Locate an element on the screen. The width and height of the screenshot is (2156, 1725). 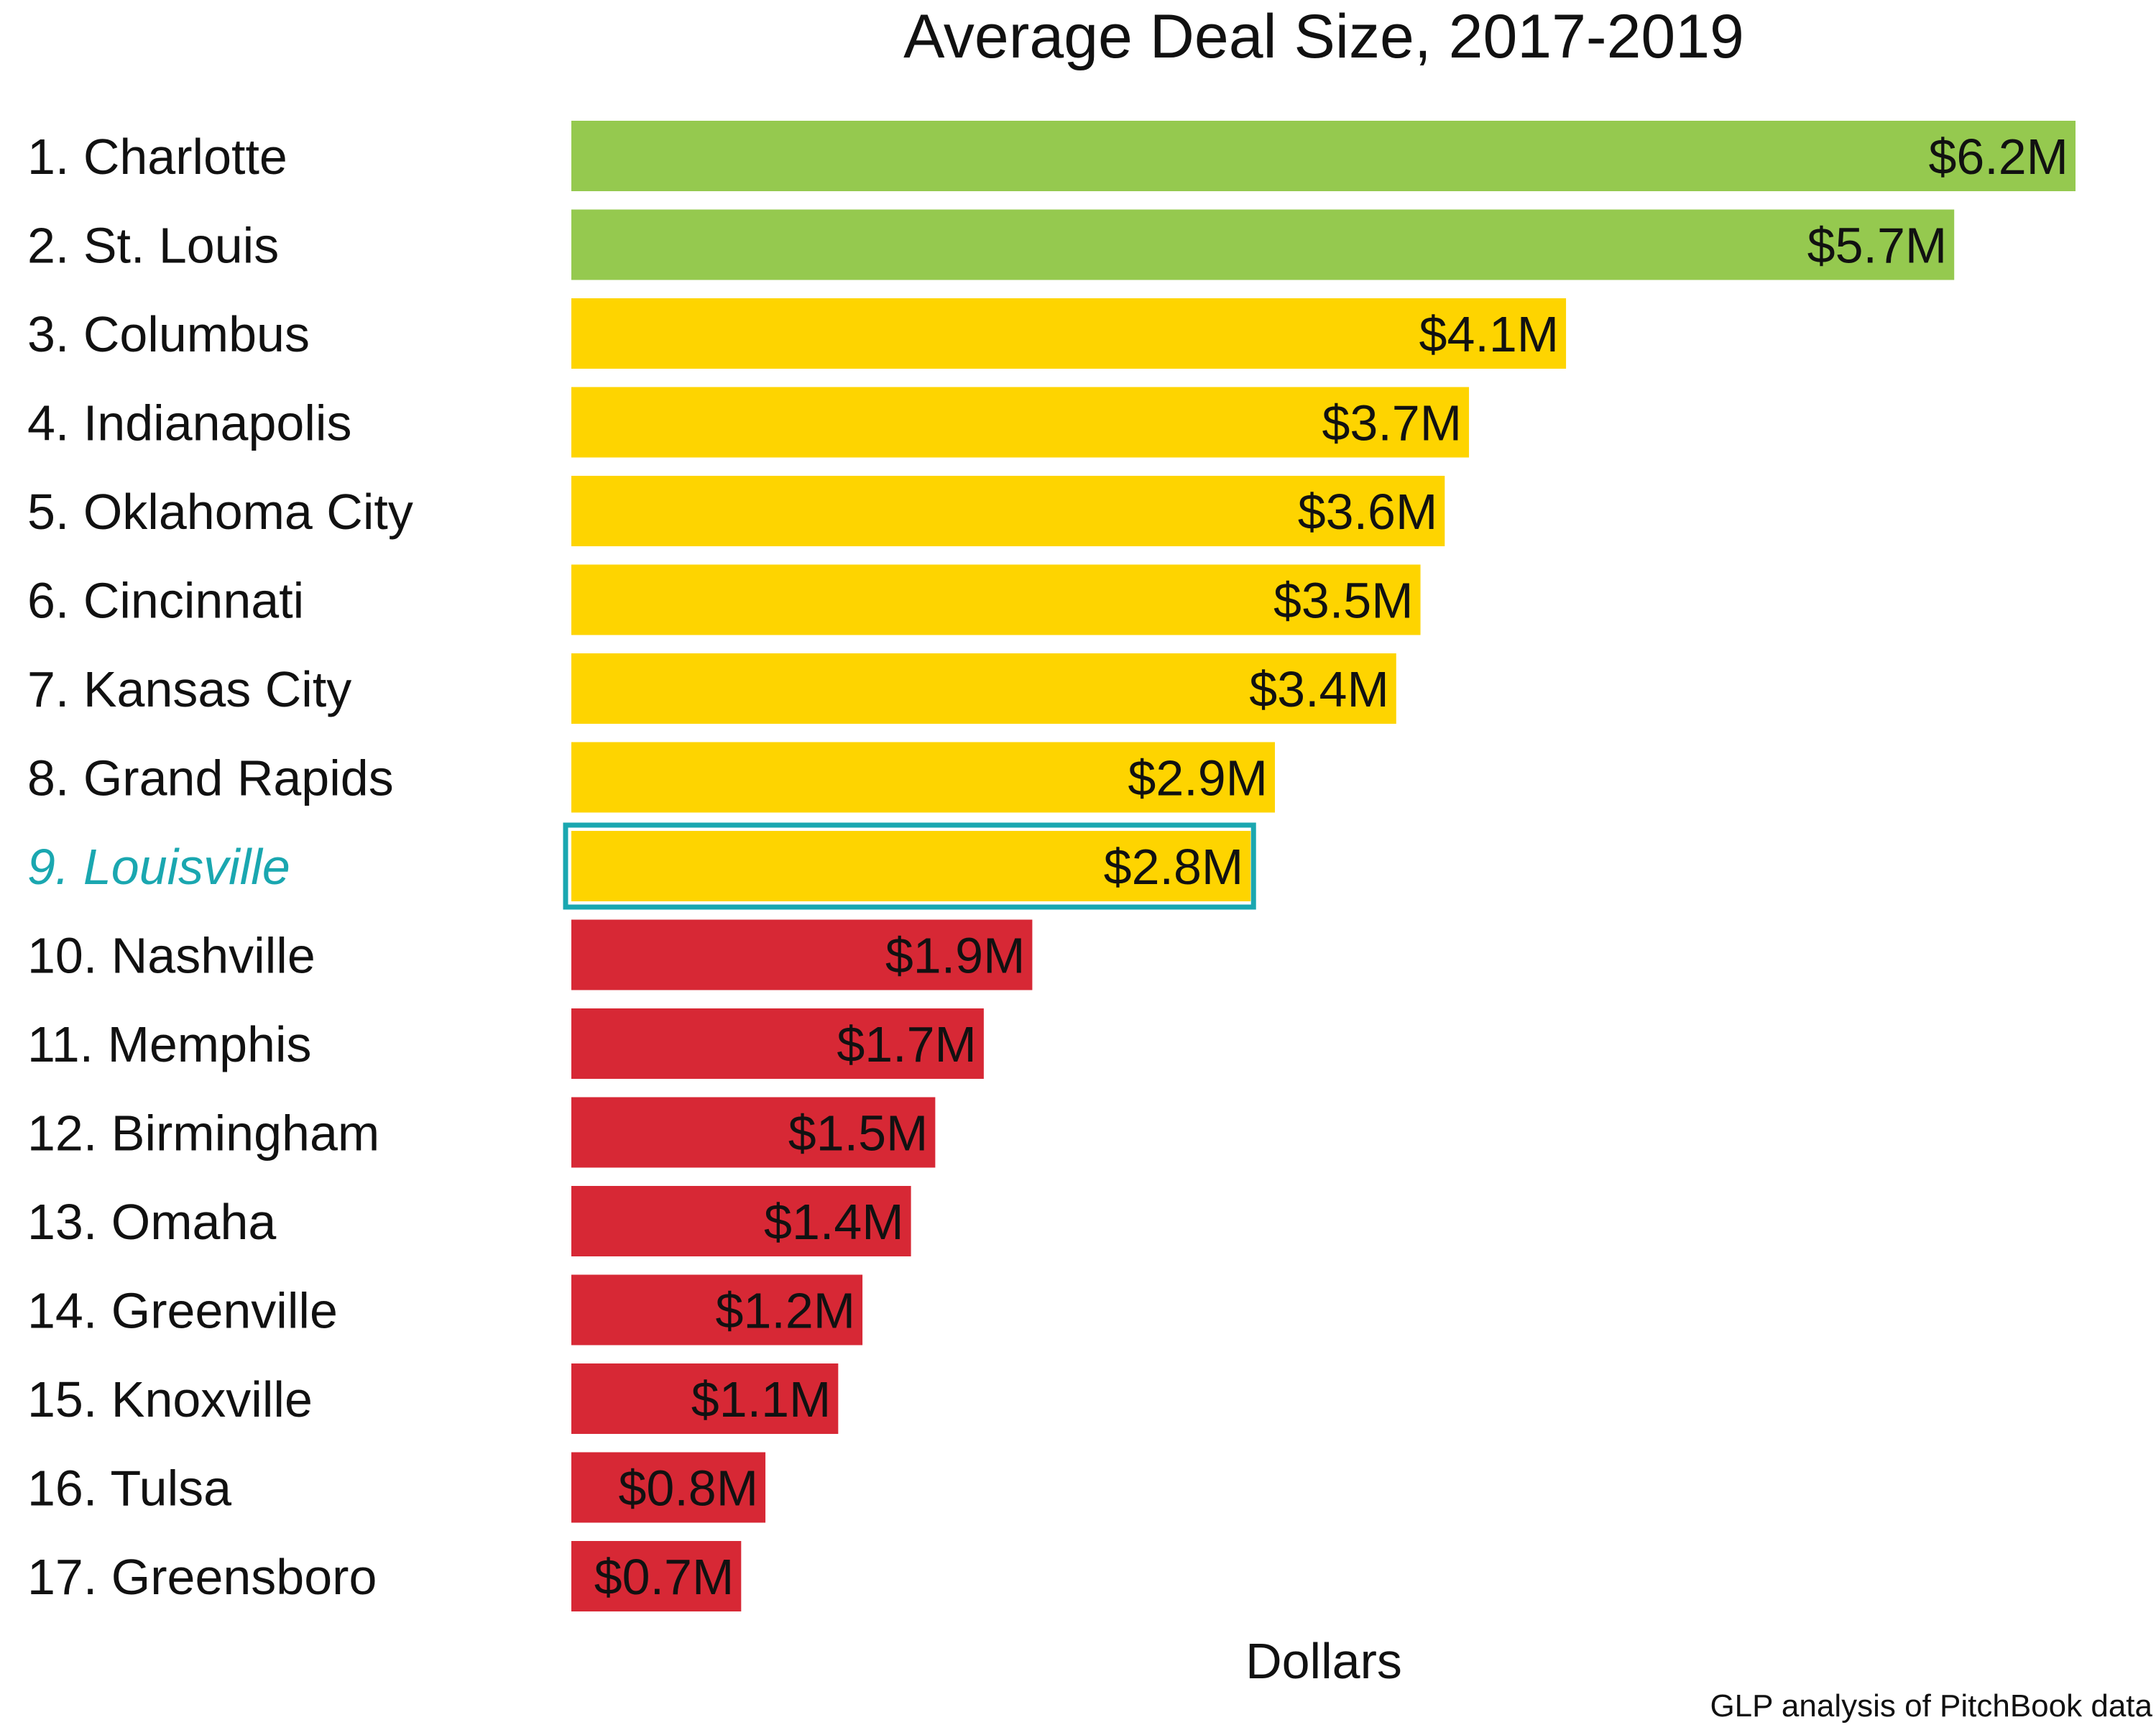
bar-row: 3. Columbus $4.1M is located at coordinates (797, 333).